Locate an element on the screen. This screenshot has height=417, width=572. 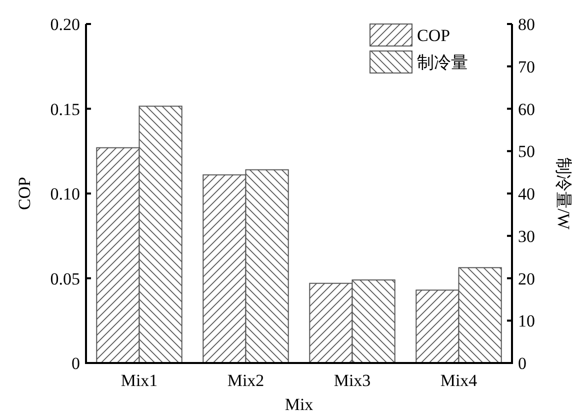
x-axis-title: Mix is located at coordinates (299, 404).